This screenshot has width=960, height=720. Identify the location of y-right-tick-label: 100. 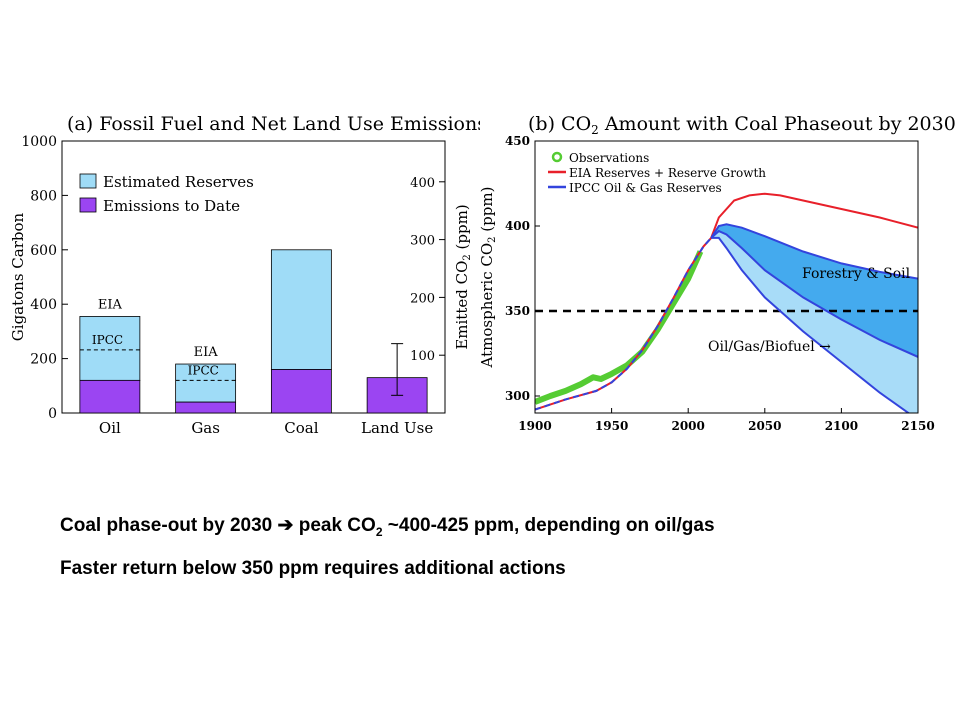
(422, 356).